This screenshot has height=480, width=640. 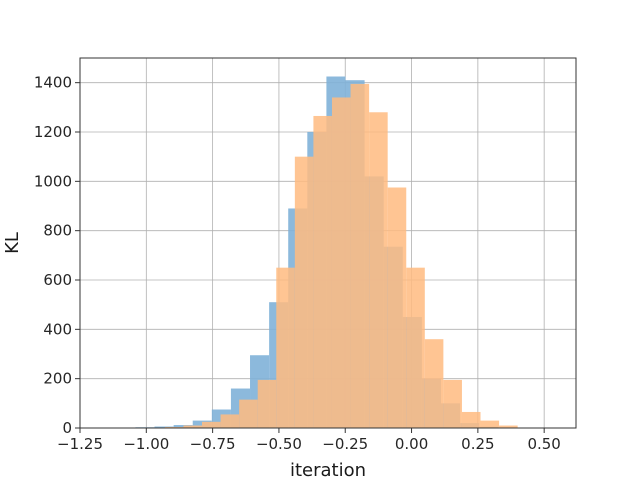 I want to click on x-tick-label: −1.00, so click(x=146, y=444).